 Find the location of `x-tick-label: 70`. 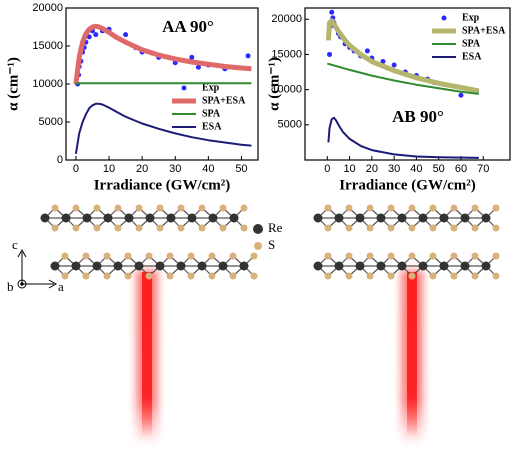

x-tick-label: 70 is located at coordinates (483, 169).